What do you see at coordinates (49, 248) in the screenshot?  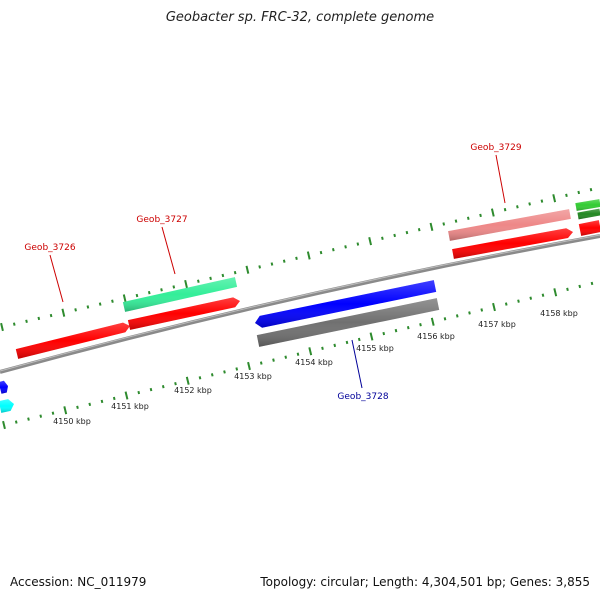 I see `gene-label: Geob_3726` at bounding box center [49, 248].